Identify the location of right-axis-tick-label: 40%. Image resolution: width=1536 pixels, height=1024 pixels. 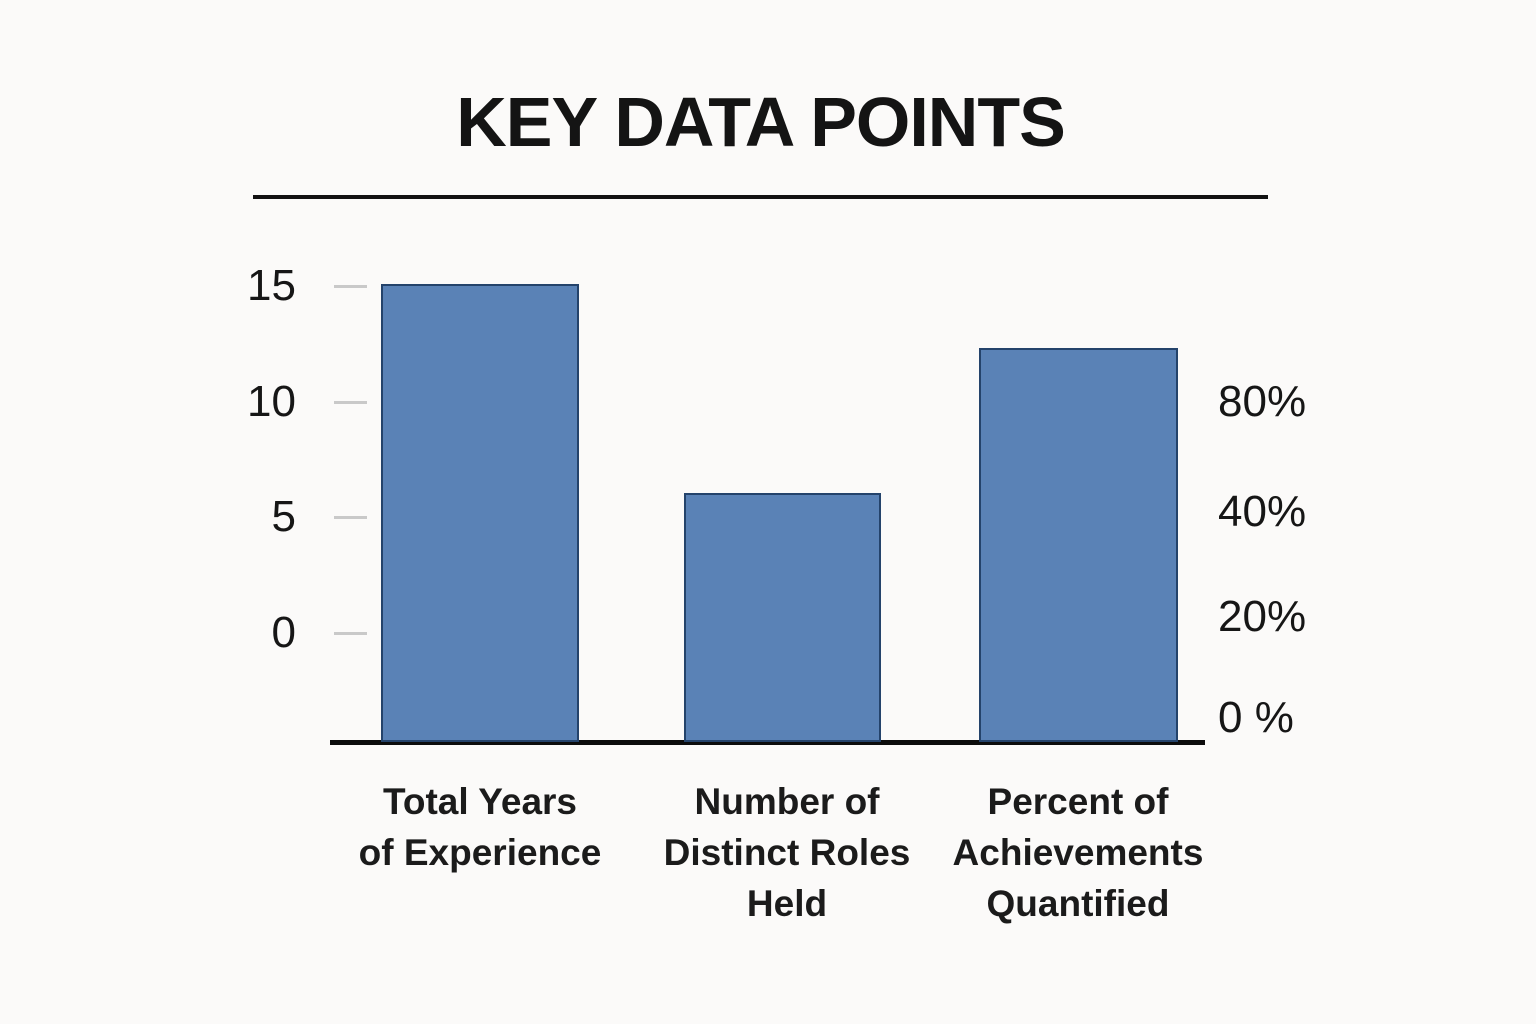
(1262, 511).